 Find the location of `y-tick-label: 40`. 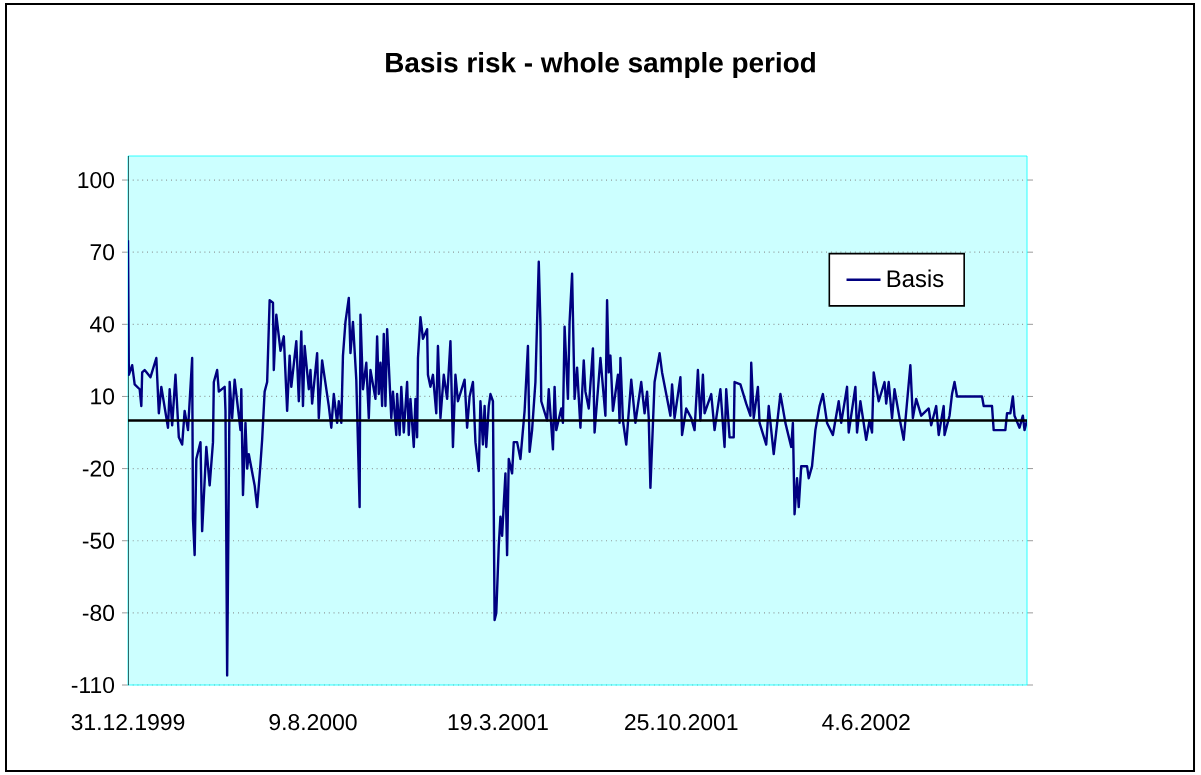

y-tick-label: 40 is located at coordinates (102, 324).